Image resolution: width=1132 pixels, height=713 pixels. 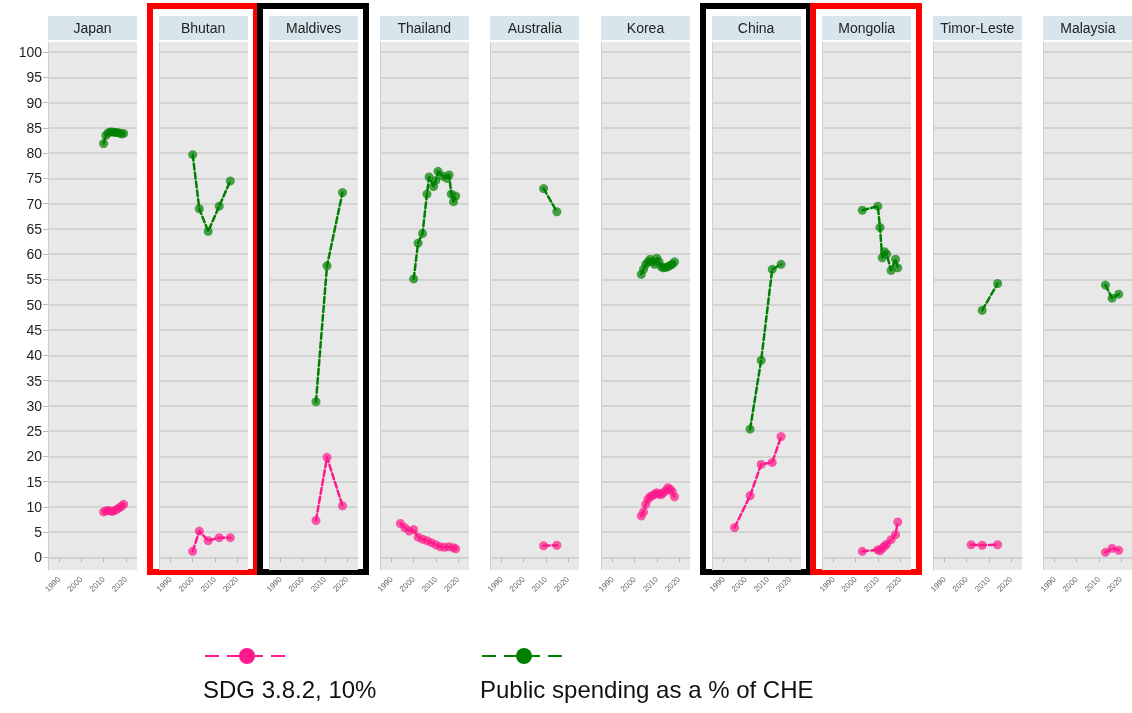 What do you see at coordinates (34, 254) in the screenshot?
I see `y-tick-label: 60` at bounding box center [34, 254].